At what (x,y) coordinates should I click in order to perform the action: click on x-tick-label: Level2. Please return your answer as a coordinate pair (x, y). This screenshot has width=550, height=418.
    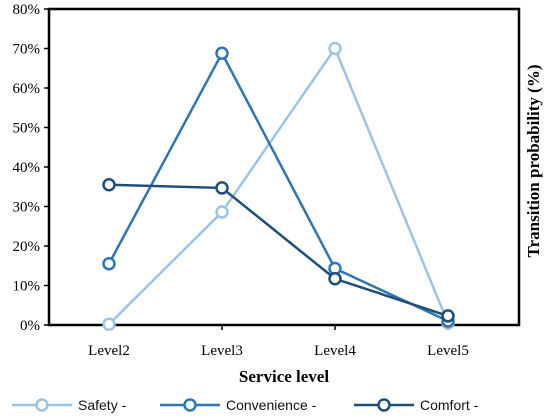
    Looking at the image, I should click on (109, 351).